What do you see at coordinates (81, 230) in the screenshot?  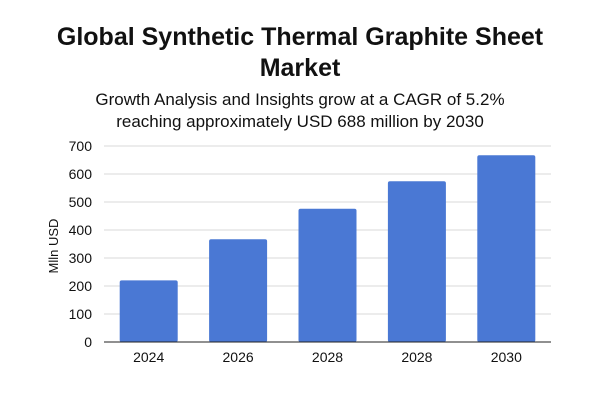 I see `y-tick-label: 400` at bounding box center [81, 230].